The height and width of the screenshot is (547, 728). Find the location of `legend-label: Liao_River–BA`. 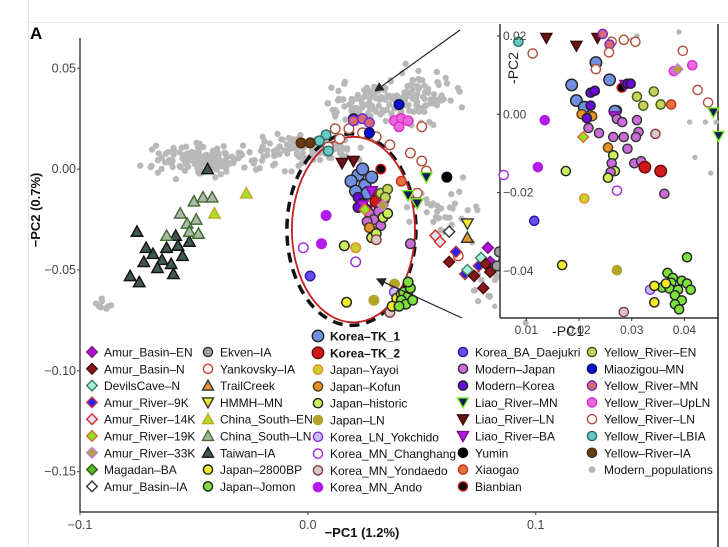

legend-label: Liao_River–BA is located at coordinates (515, 437).